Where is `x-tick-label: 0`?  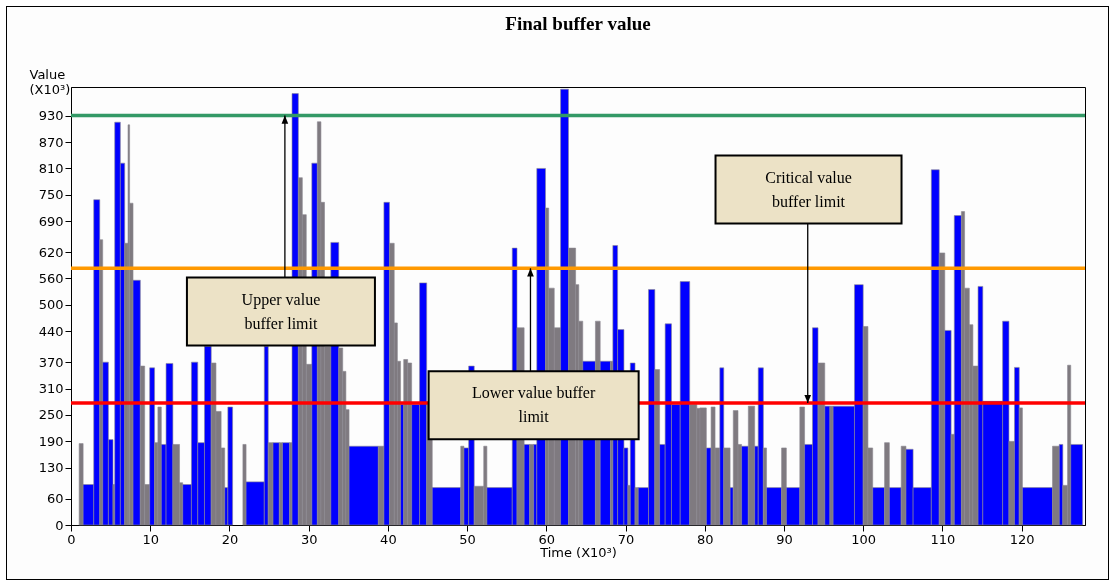
x-tick-label: 0 is located at coordinates (71, 539).